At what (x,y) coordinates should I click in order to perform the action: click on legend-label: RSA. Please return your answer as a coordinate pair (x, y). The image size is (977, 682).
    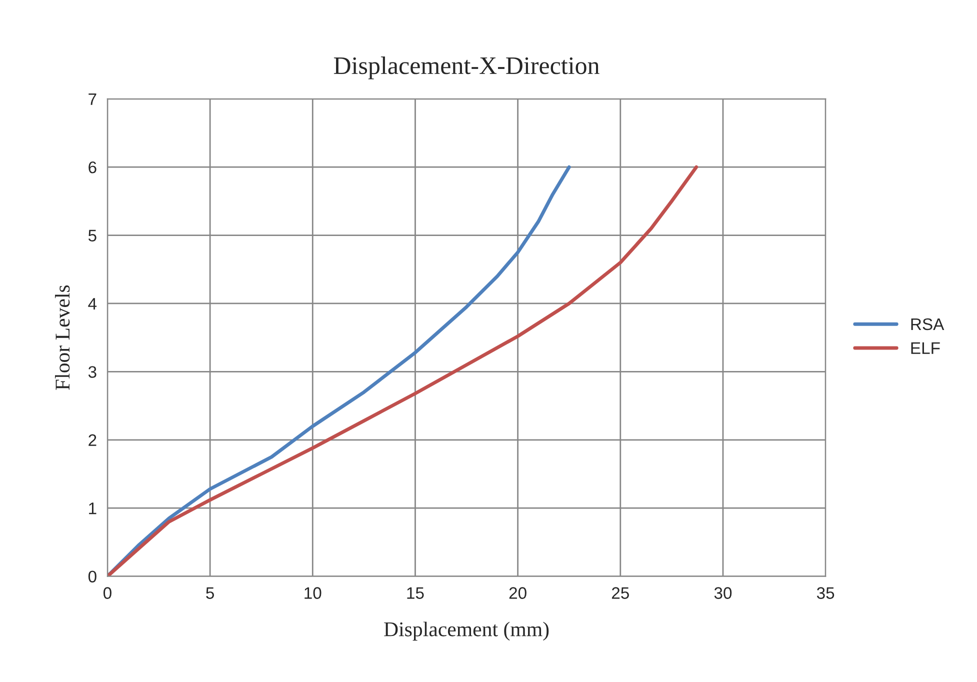
    Looking at the image, I should click on (927, 324).